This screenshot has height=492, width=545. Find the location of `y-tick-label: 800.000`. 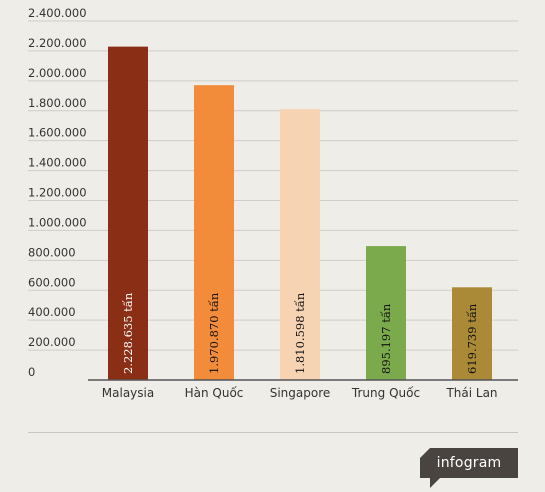

y-tick-label: 800.000 is located at coordinates (52, 252).